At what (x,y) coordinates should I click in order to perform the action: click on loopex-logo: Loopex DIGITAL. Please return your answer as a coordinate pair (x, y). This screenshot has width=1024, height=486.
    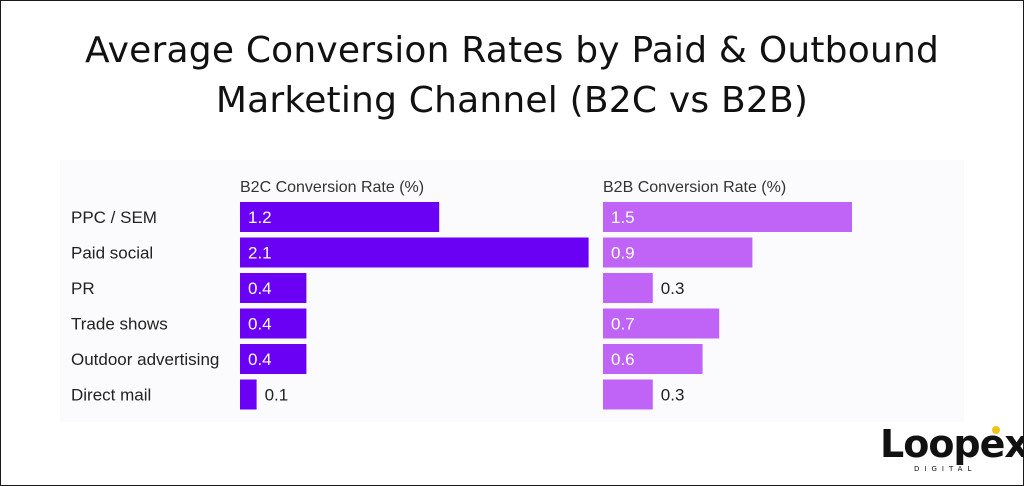
    Looking at the image, I should click on (952, 451).